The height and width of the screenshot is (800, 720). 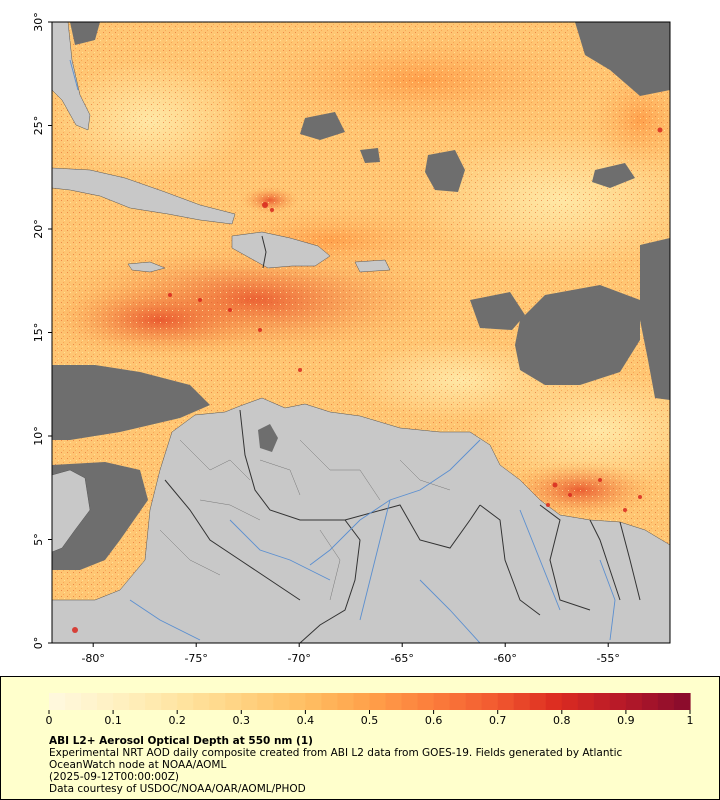 I want to click on caption-date: (2025-09-12T00:00:00Z), so click(x=114, y=777).